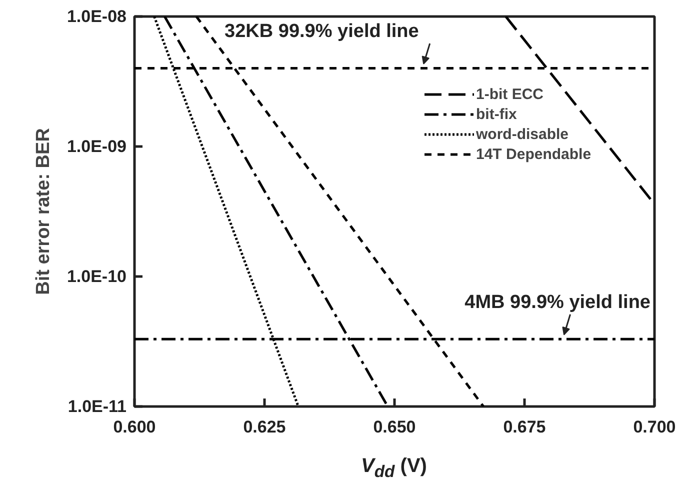  Describe the element at coordinates (534, 154) in the screenshot. I see `legend-label: 14T Dependable` at that location.